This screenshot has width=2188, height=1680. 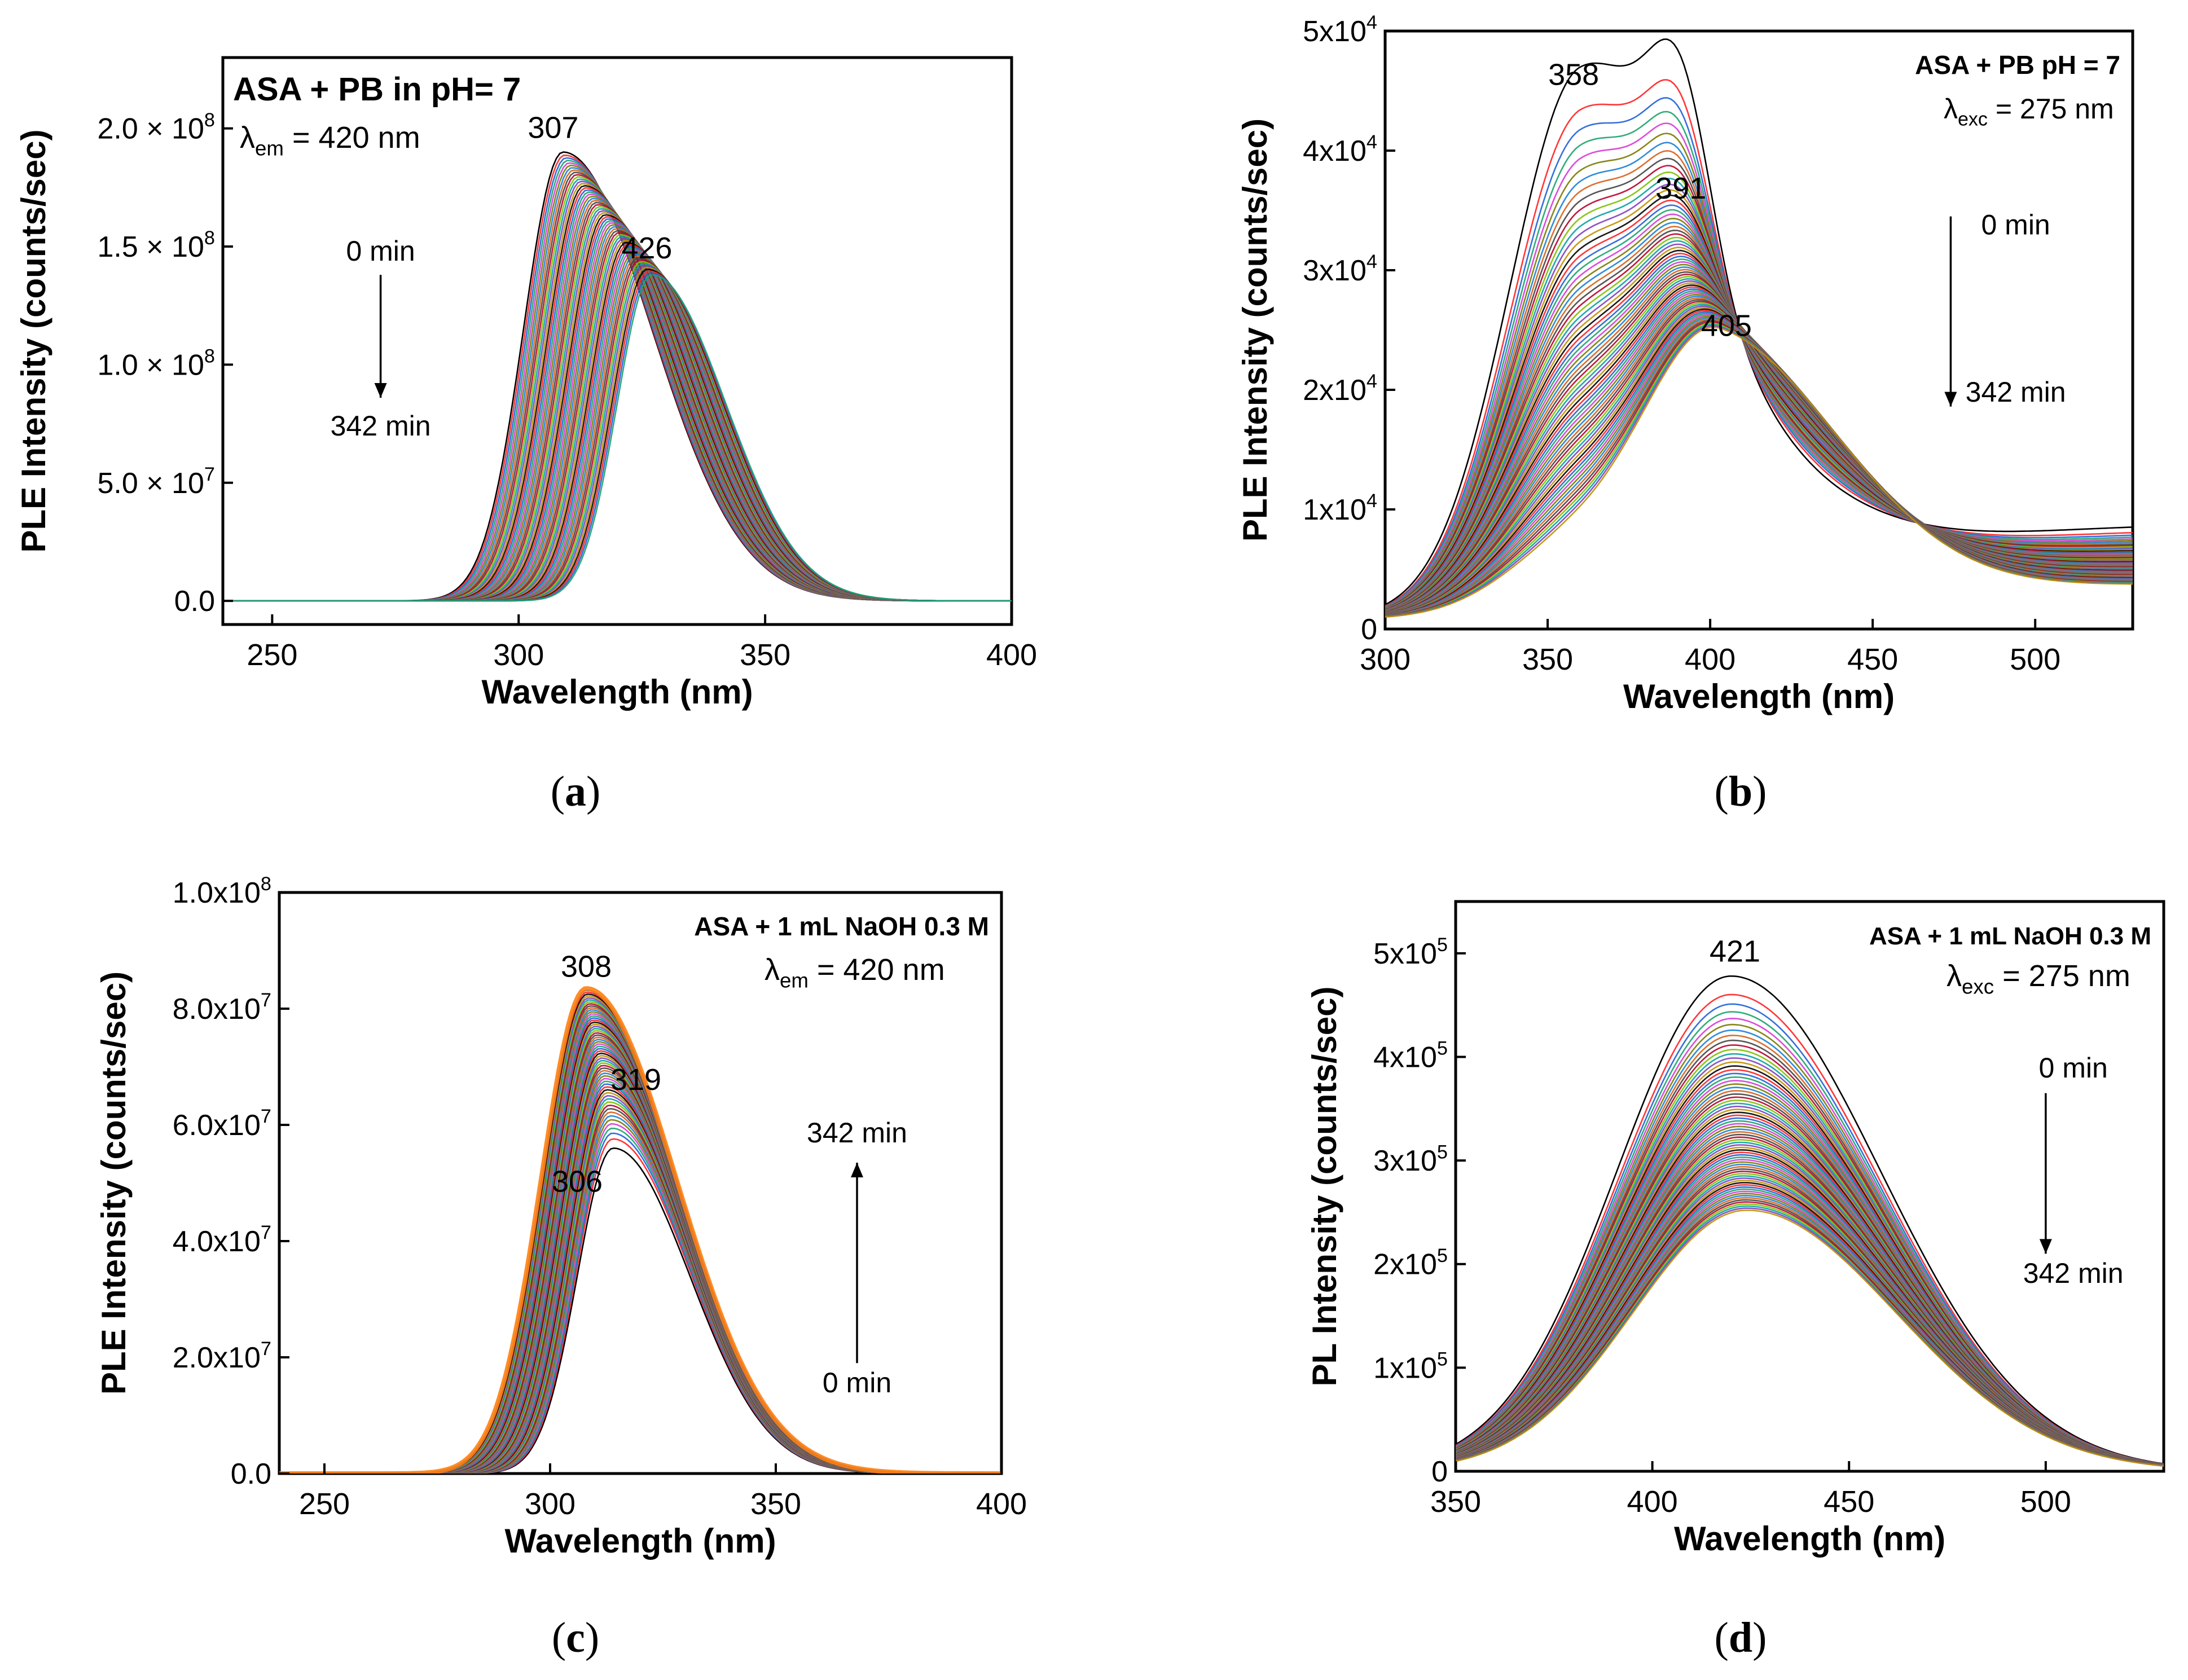 What do you see at coordinates (222, 1124) in the screenshot?
I see `y-tick-label: 6.0x10⁷` at bounding box center [222, 1124].